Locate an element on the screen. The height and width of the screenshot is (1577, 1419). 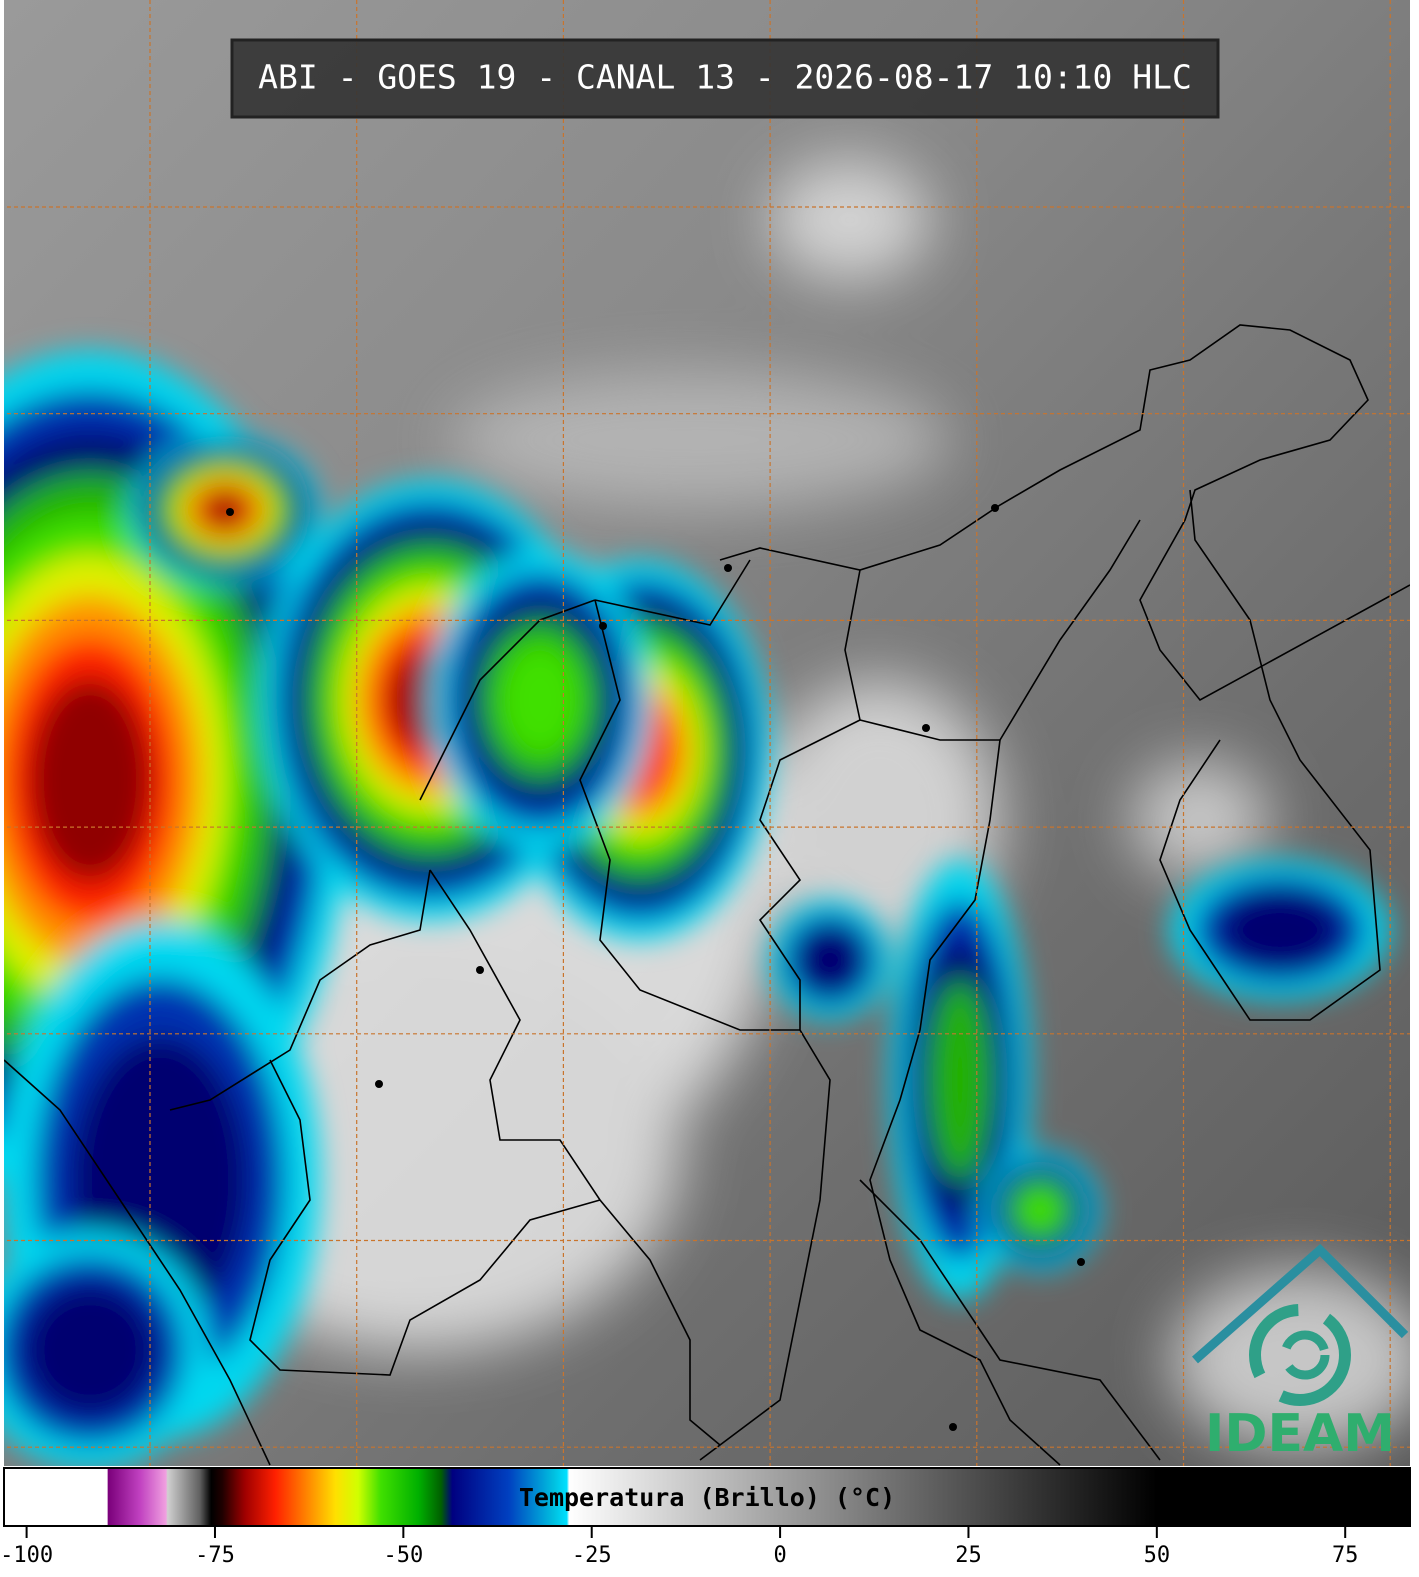
logo: IDEAM is located at coordinates (1300, 1353).